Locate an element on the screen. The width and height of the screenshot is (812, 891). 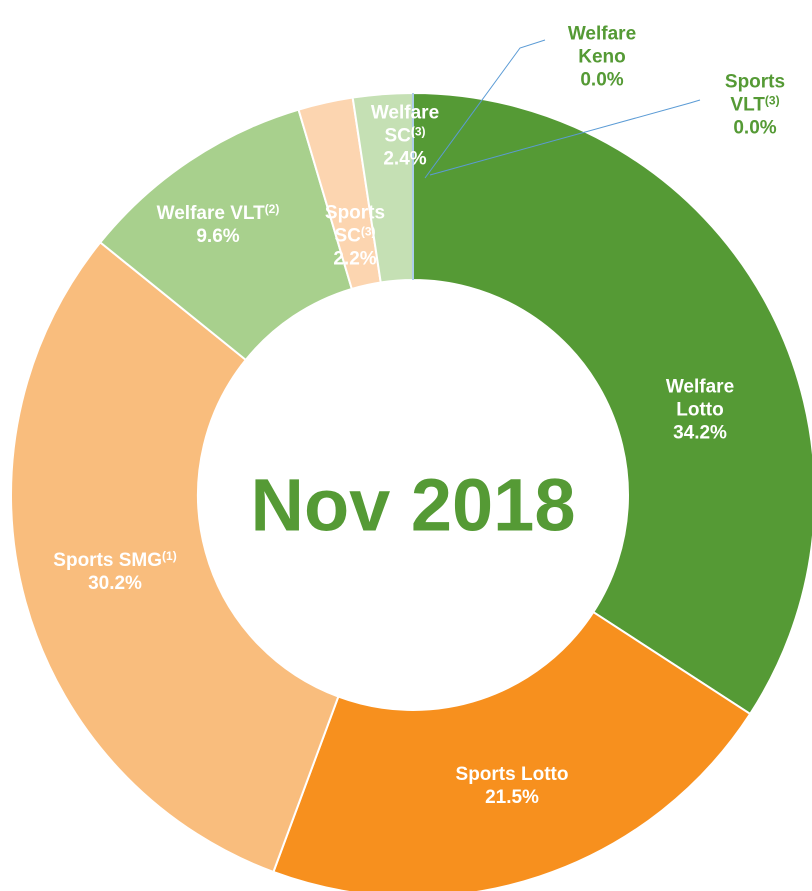
value-label: 9.6% is located at coordinates (218, 236).